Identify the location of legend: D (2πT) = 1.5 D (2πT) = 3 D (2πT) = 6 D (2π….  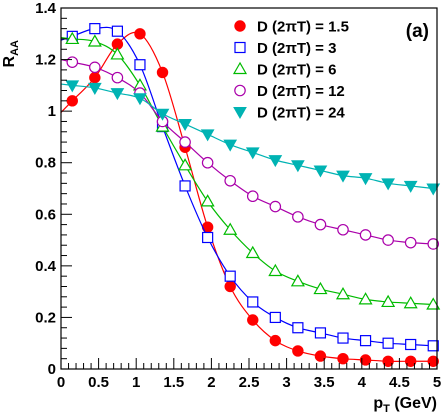
(290, 70).